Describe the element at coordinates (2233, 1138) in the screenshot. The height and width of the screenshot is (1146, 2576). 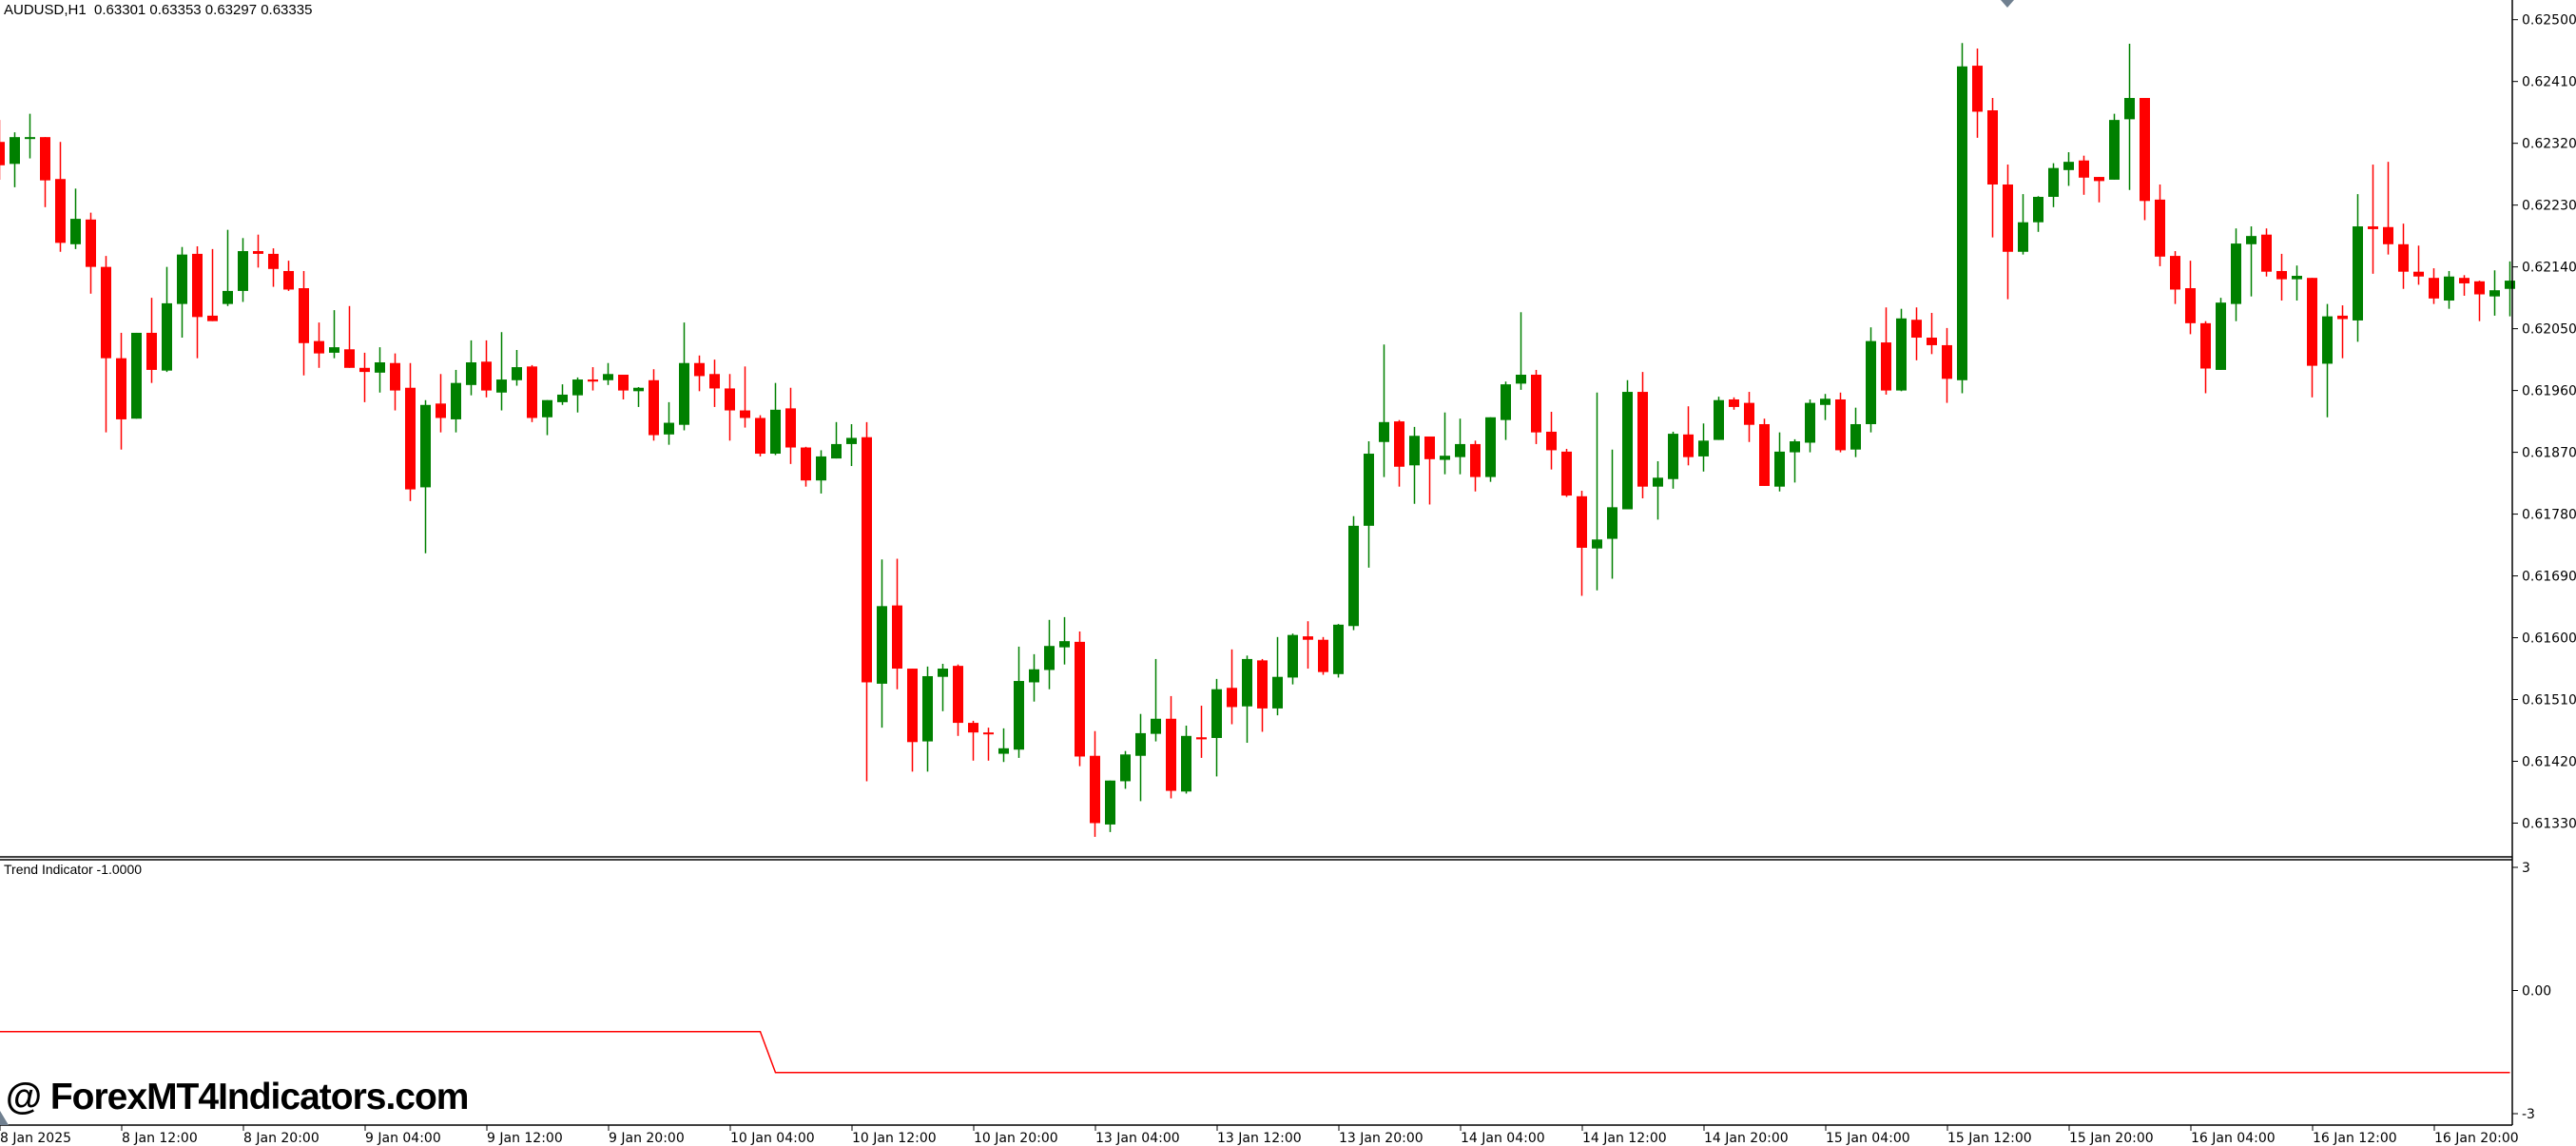
I see `time-tick-label: 16 Jan 04:00` at that location.